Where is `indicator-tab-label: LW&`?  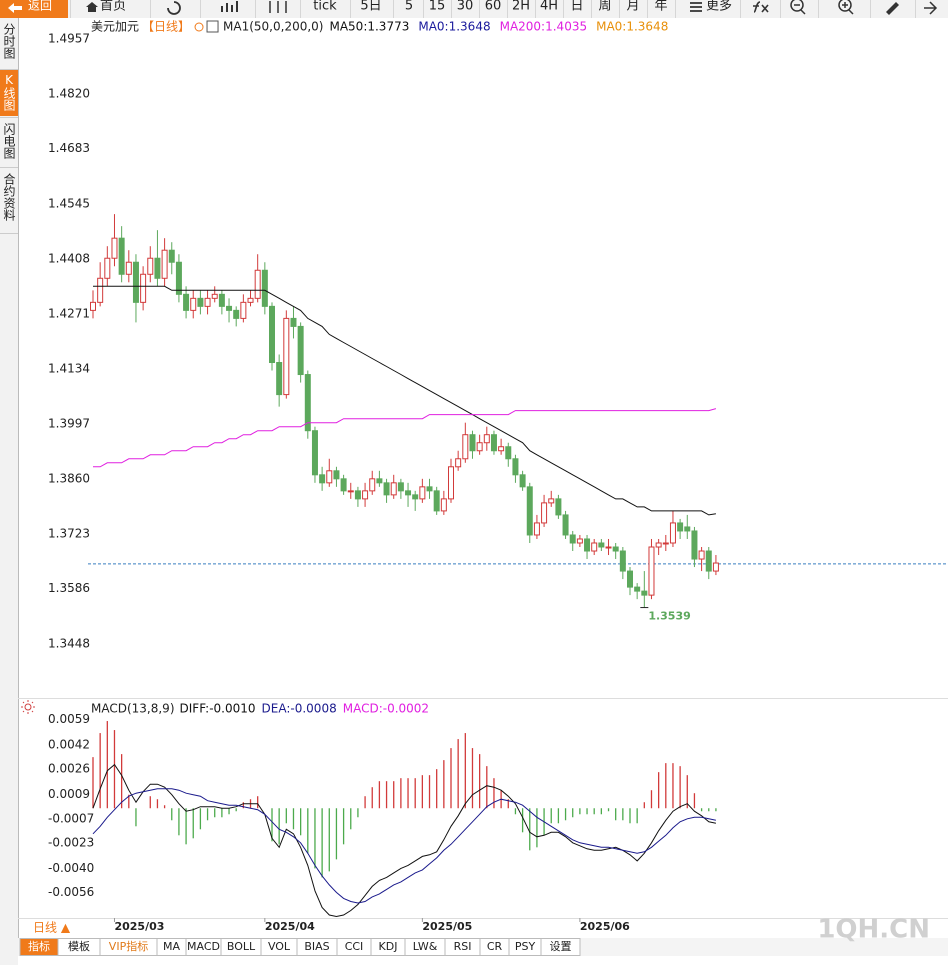 indicator-tab-label: LW& is located at coordinates (425, 946).